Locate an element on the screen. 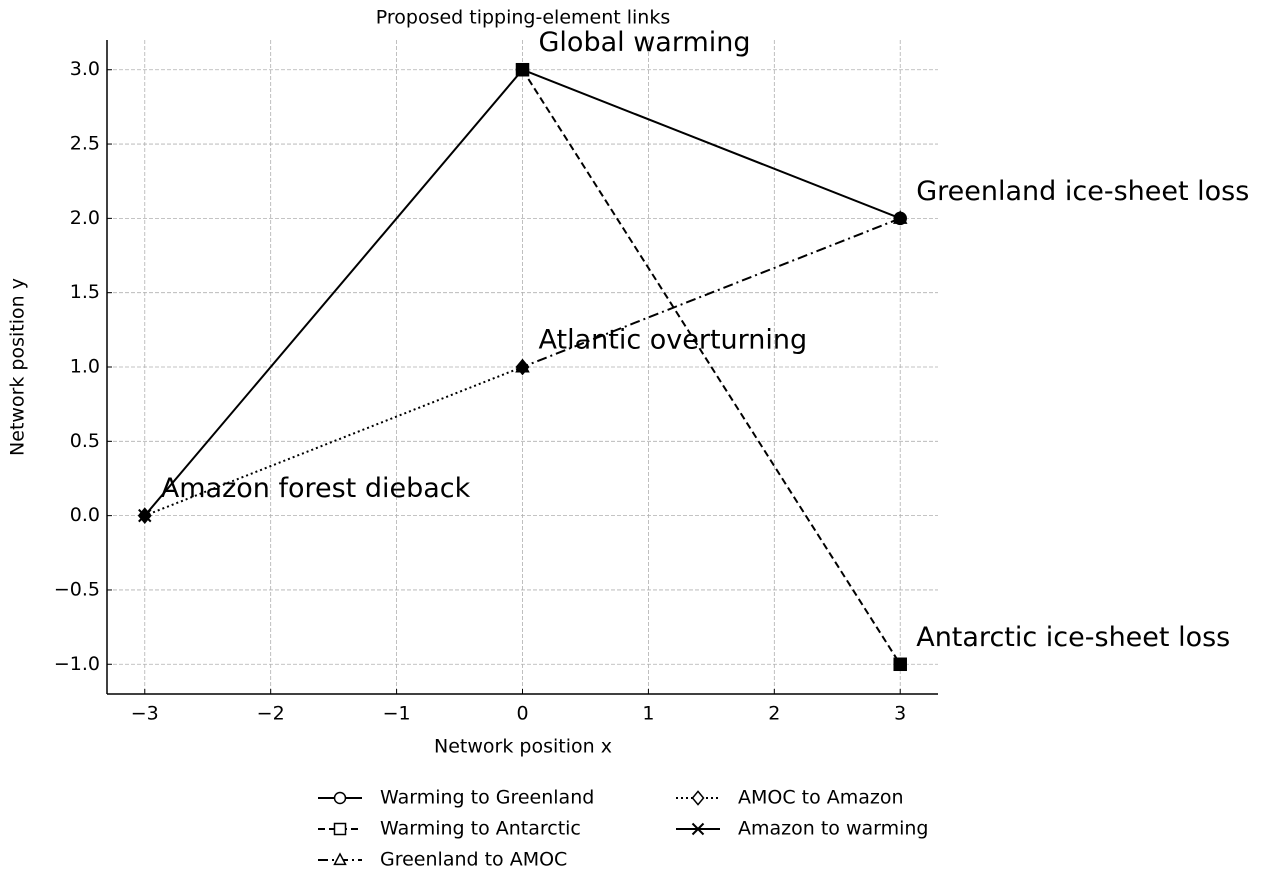 This screenshot has height=880, width=1280. y-tick-label: −0.5 is located at coordinates (77, 589).